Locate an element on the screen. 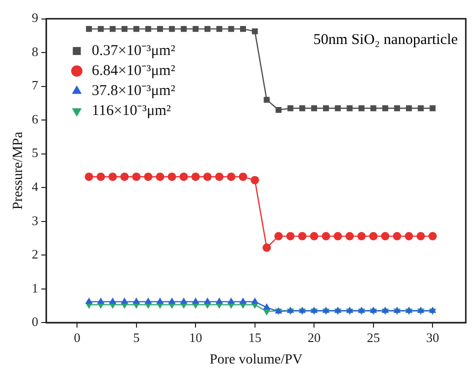  y-tick-label: 4 is located at coordinates (35, 186).